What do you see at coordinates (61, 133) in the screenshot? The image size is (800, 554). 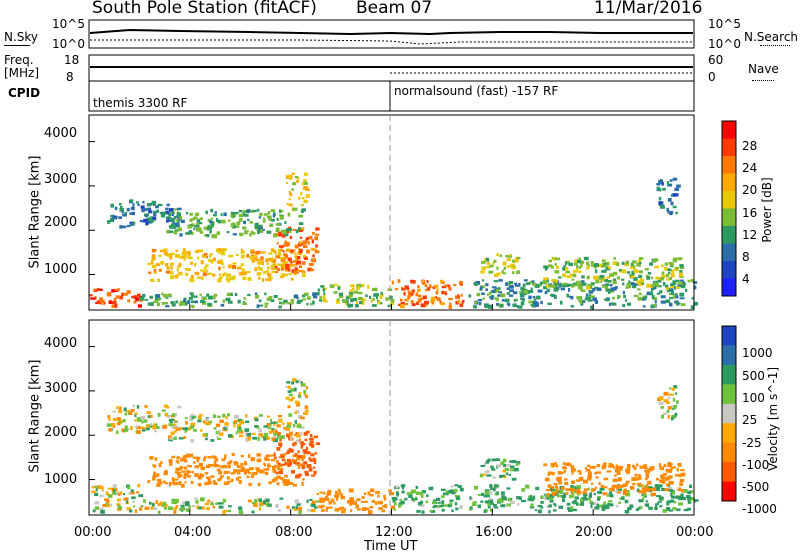 I see `power-ytick-4000: 4000` at bounding box center [61, 133].